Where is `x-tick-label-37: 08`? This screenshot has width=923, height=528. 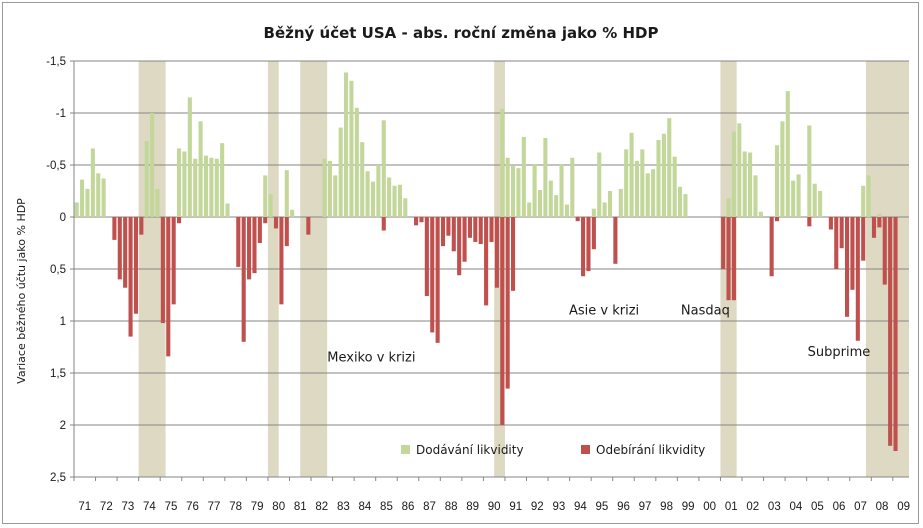
x-tick-label-37: 08 is located at coordinates (882, 507).